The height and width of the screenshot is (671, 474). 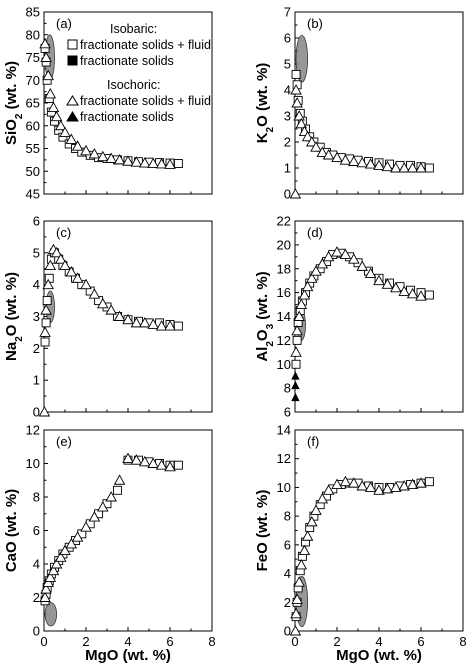 What do you see at coordinates (64, 23) in the screenshot?
I see `panel-tag: (a)` at bounding box center [64, 23].